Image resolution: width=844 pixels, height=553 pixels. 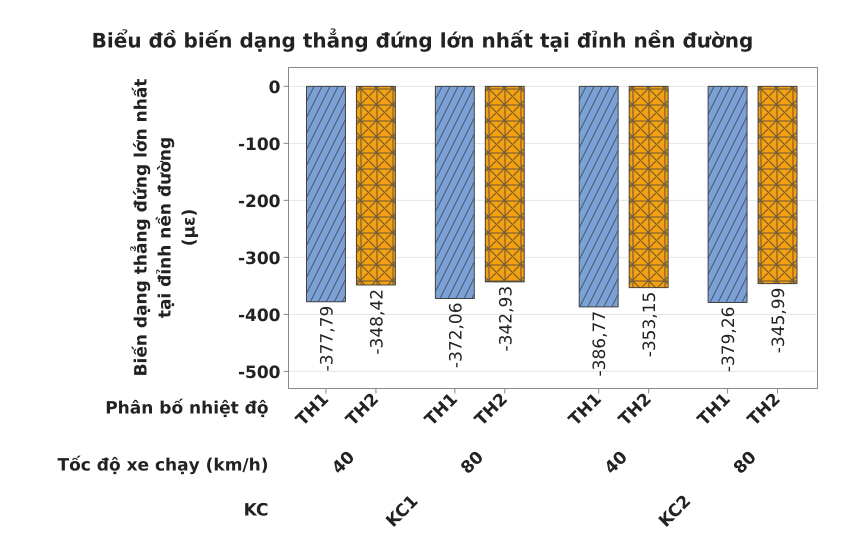 I want to click on data-label: -348,42, so click(x=377, y=321).